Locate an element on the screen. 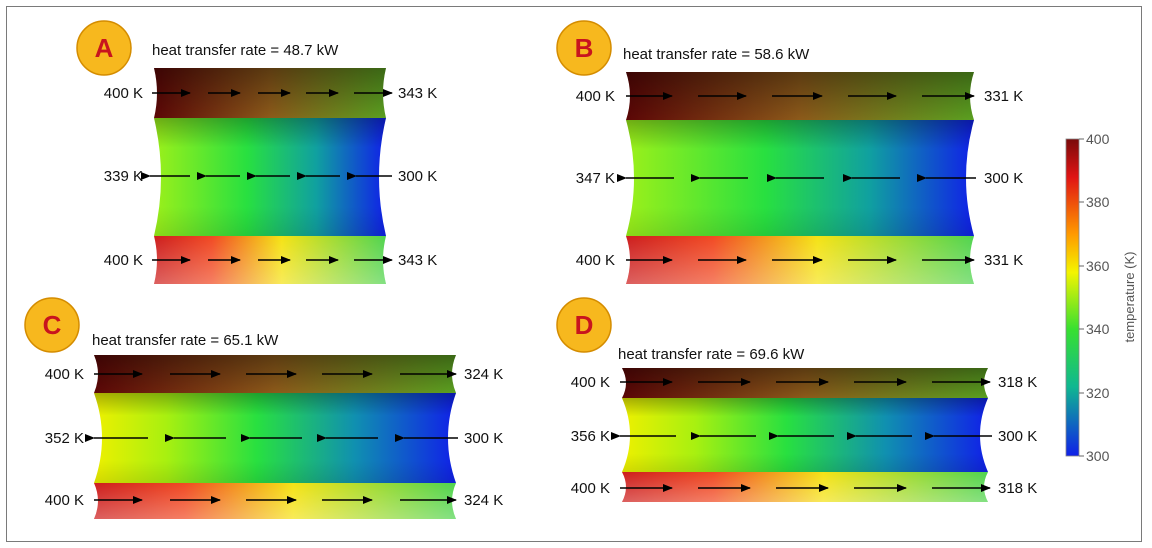 Image resolution: width=1152 pixels, height=548 pixels. middle-outlet-temp: 352 K is located at coordinates (64, 438).